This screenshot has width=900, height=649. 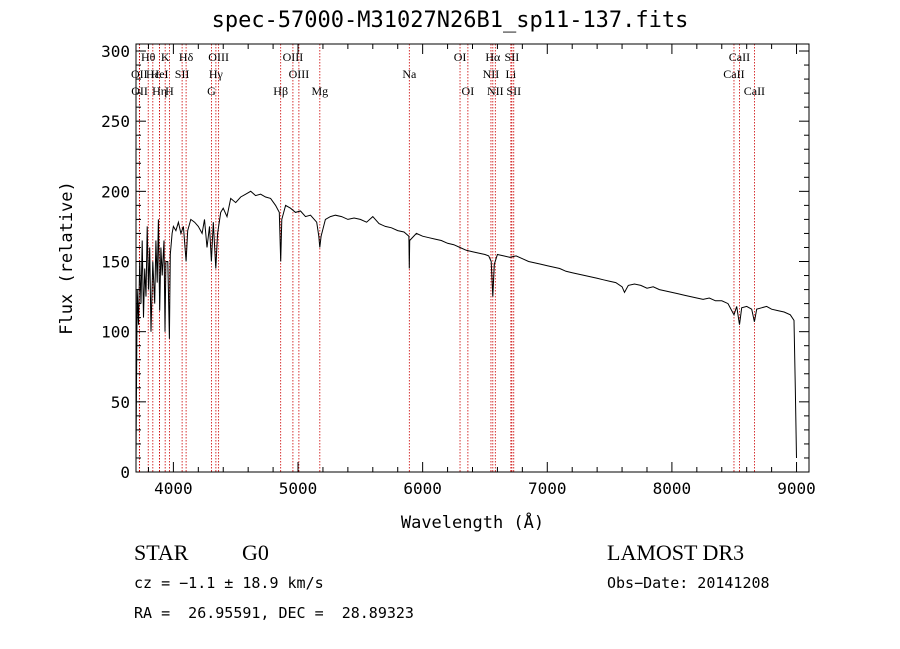 I want to click on x-tick-label: 6000, so click(x=422, y=488).